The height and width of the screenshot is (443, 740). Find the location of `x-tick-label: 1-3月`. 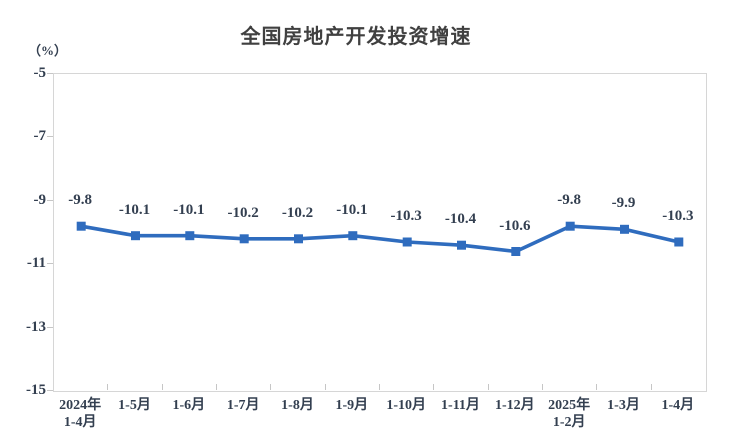

x-tick-label: 1-3月 is located at coordinates (624, 405).